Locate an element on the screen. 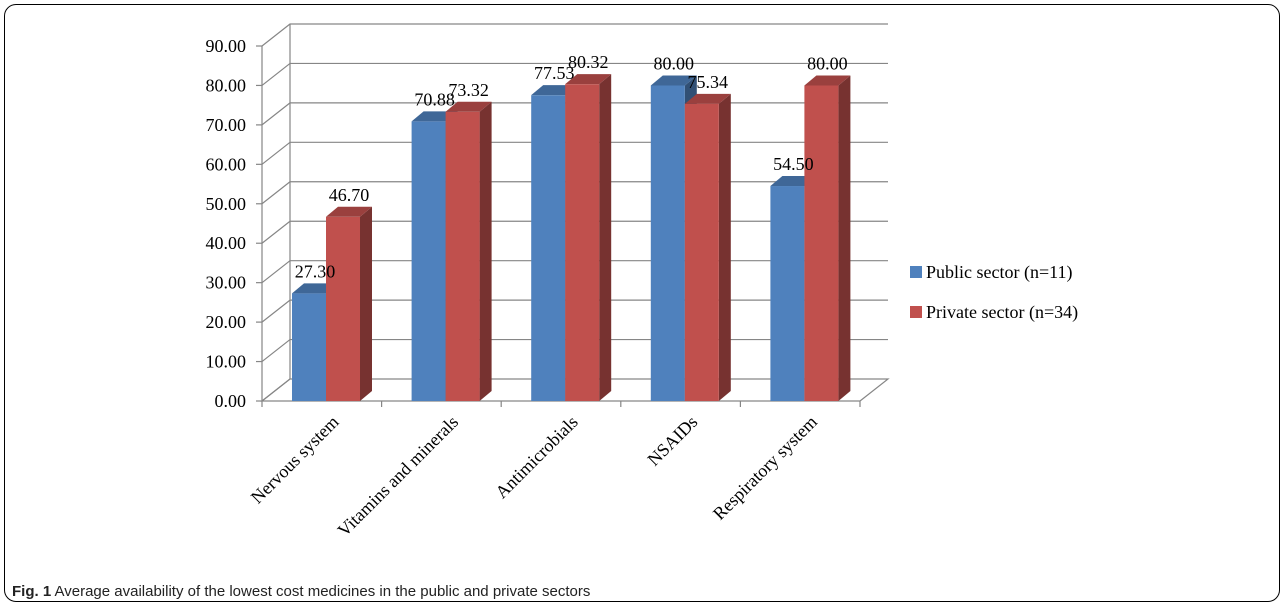  category-label: Nervous system is located at coordinates (295, 460).